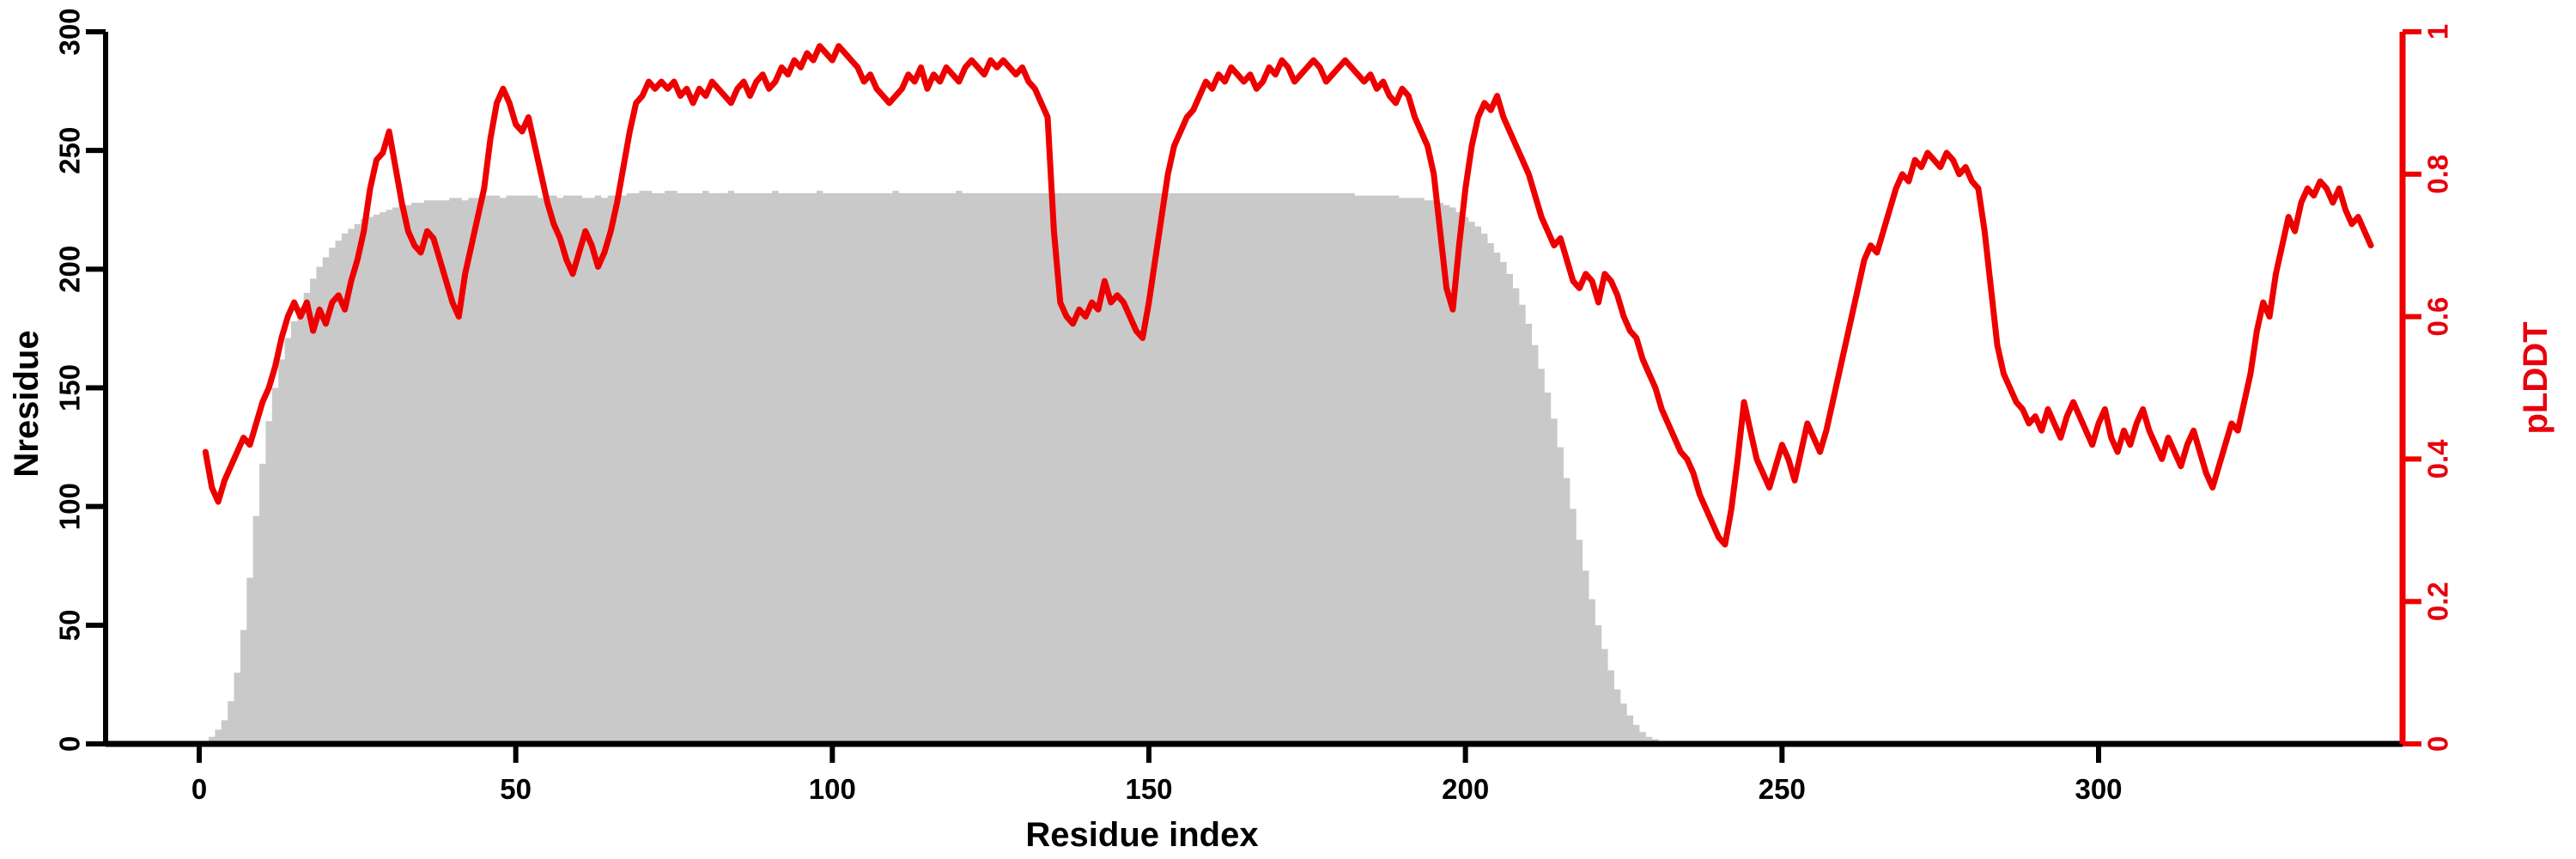 Image resolution: width=2576 pixels, height=859 pixels. I want to click on left-axis-tick-label: 250, so click(70, 151).